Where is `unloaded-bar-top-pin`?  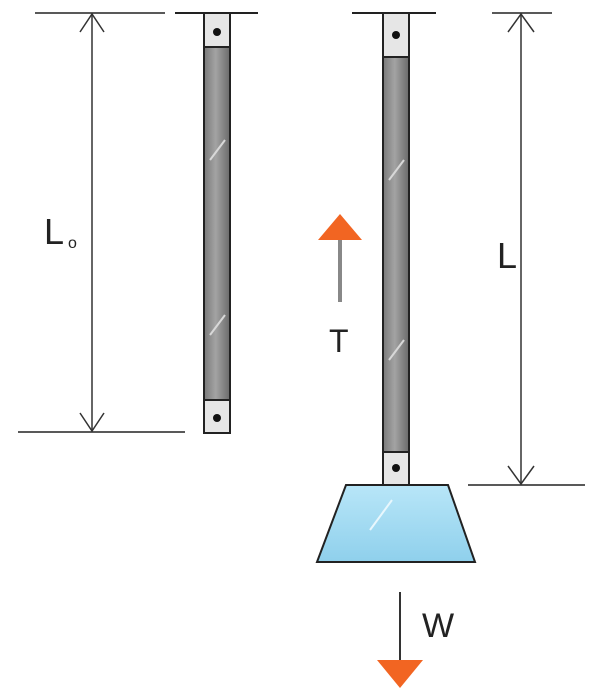 unloaded-bar-top-pin is located at coordinates (217, 32).